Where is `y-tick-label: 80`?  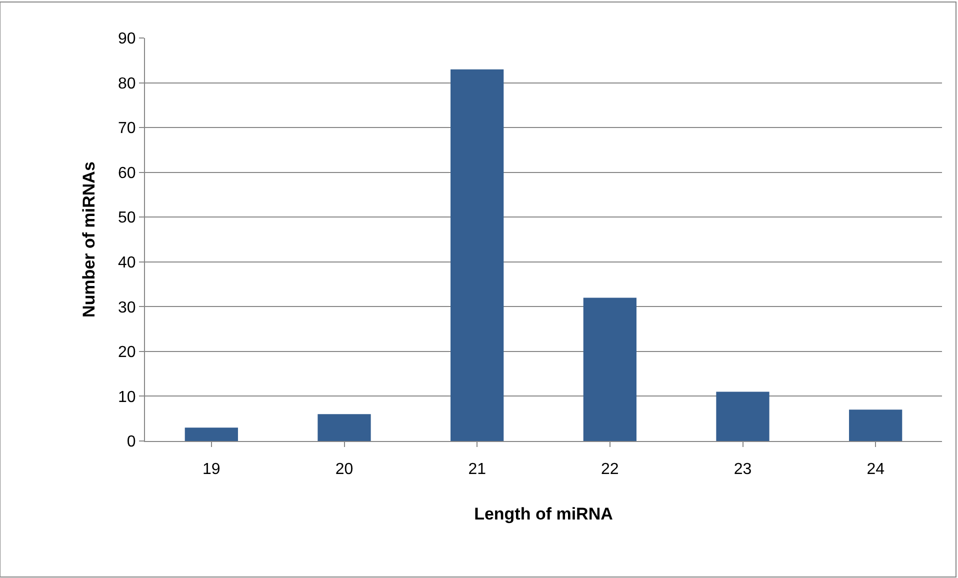
y-tick-label: 80 is located at coordinates (127, 83).